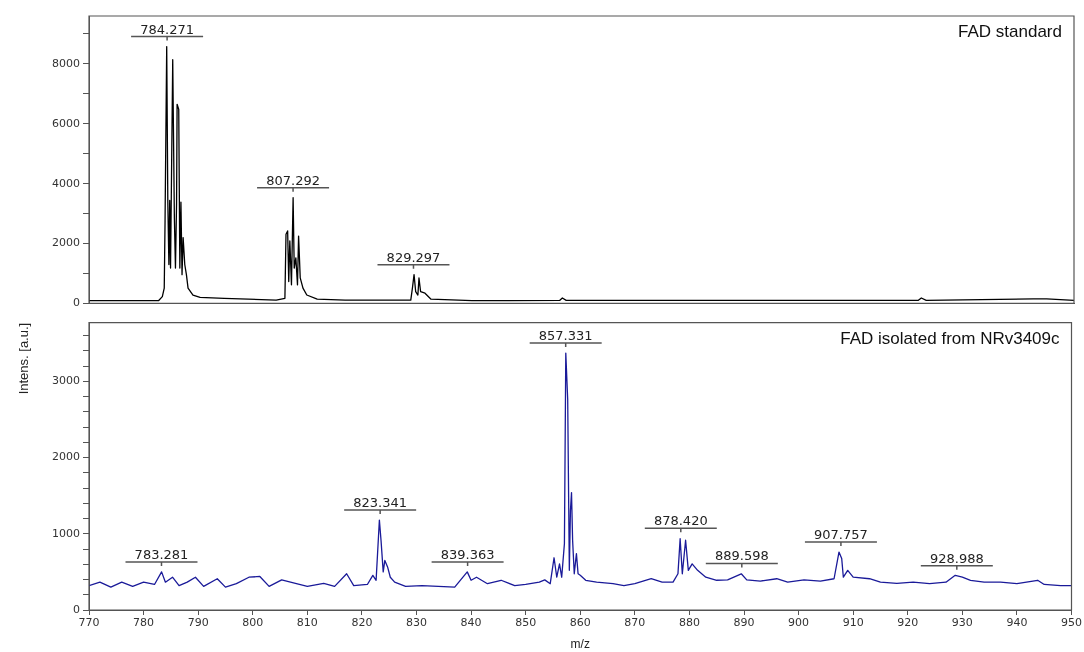 The image size is (1084, 652). I want to click on annotation: 807.292, so click(293, 180).